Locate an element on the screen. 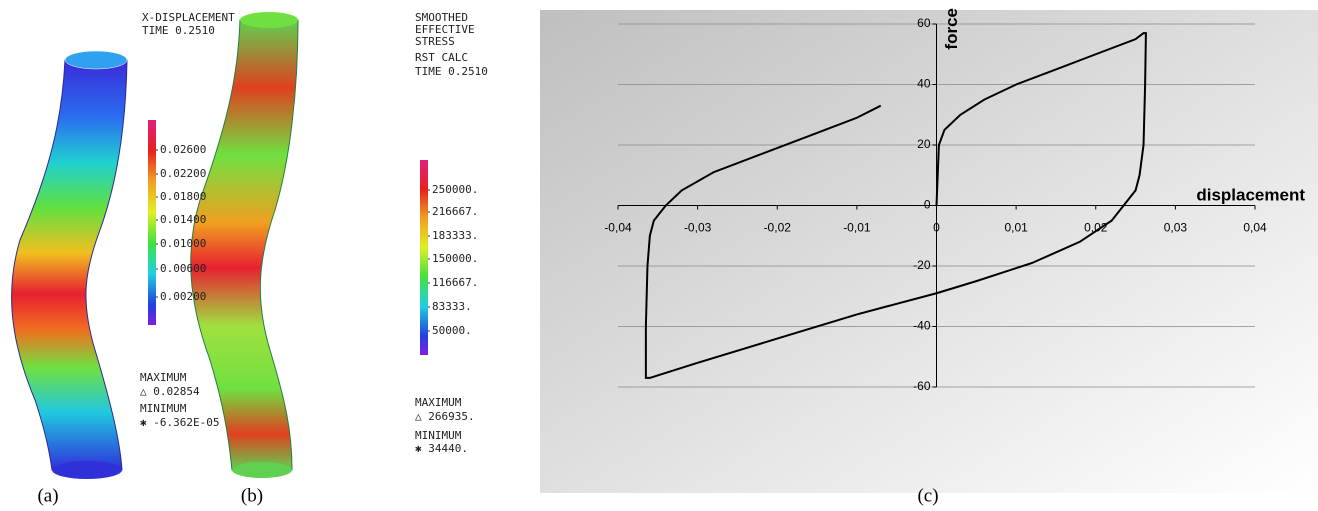  extreme-label: △ 0.02854 is located at coordinates (170, 391).